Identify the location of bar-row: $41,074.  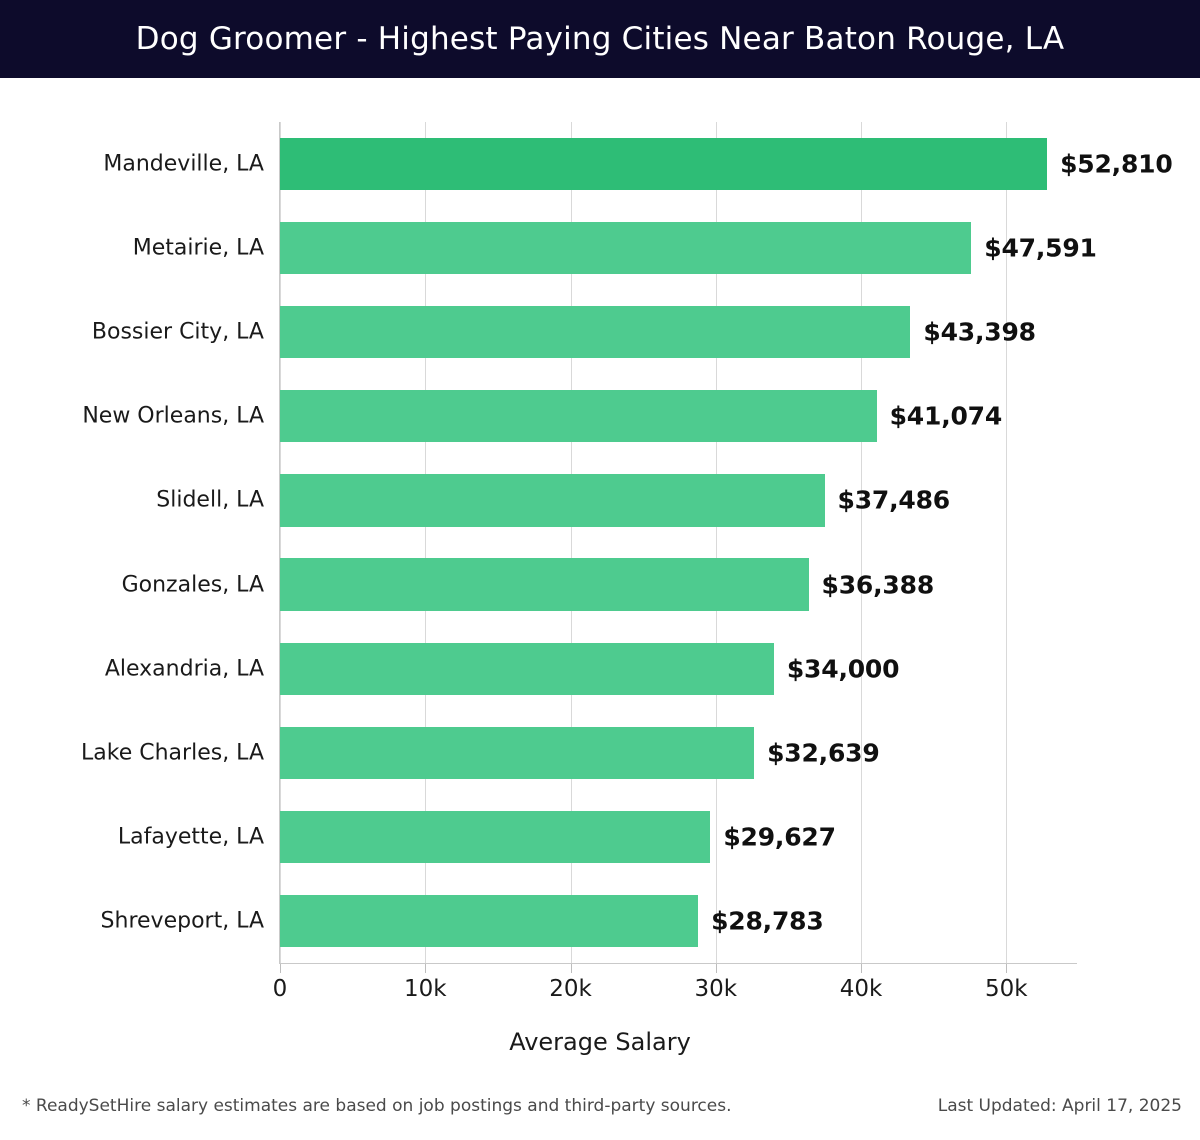
(678, 416).